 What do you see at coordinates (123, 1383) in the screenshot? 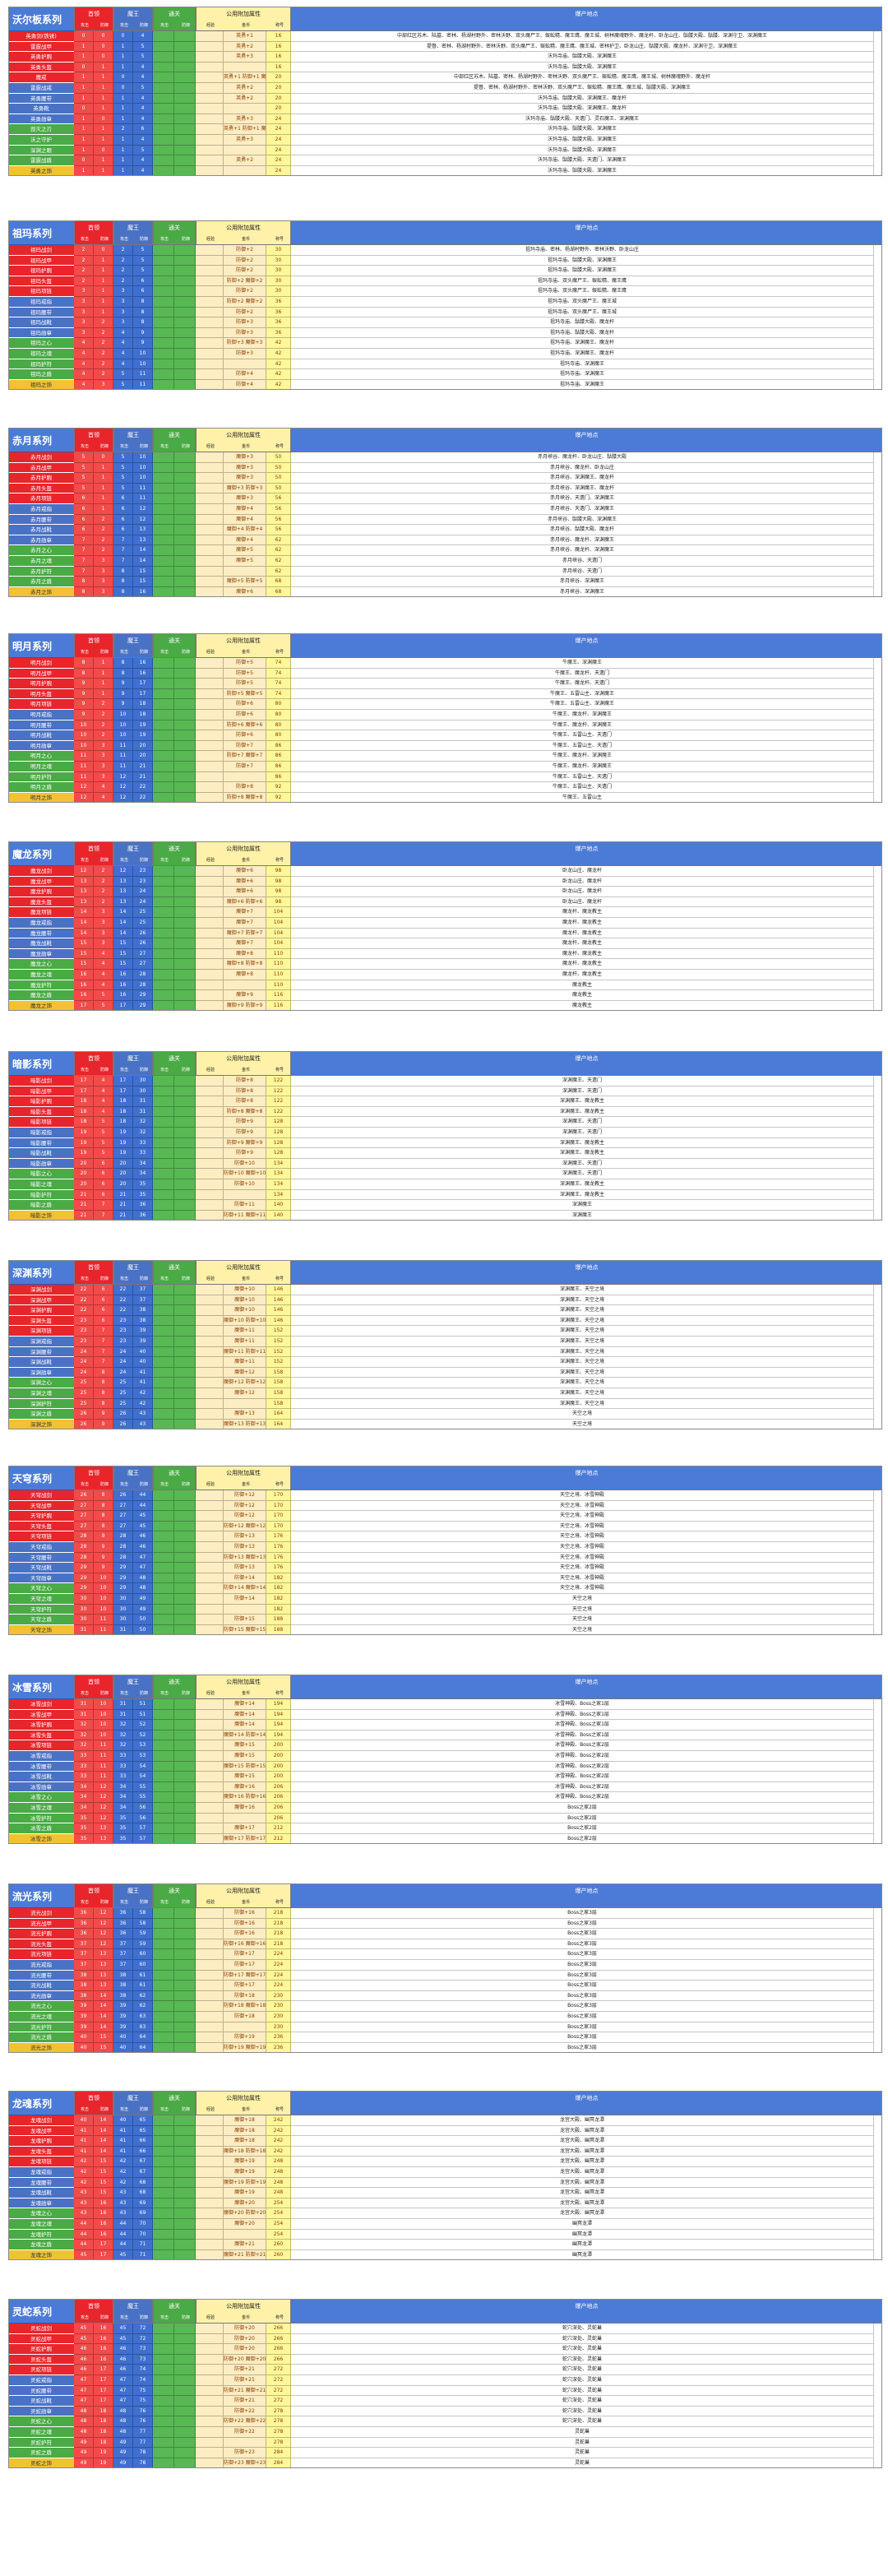
I see `table-cell: 25` at bounding box center [123, 1383].